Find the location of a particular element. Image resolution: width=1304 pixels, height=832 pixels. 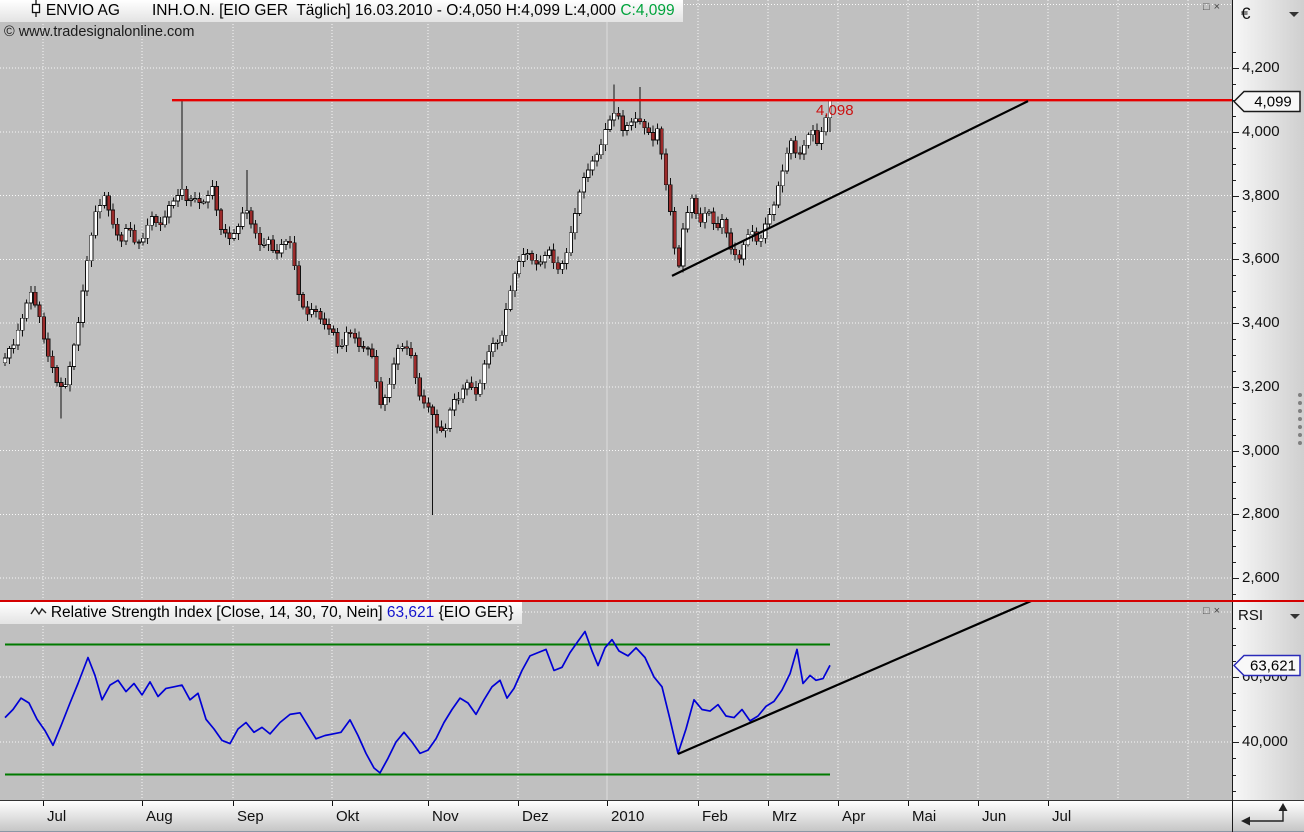

time-axis-month-label: Jul is located at coordinates (57, 816).